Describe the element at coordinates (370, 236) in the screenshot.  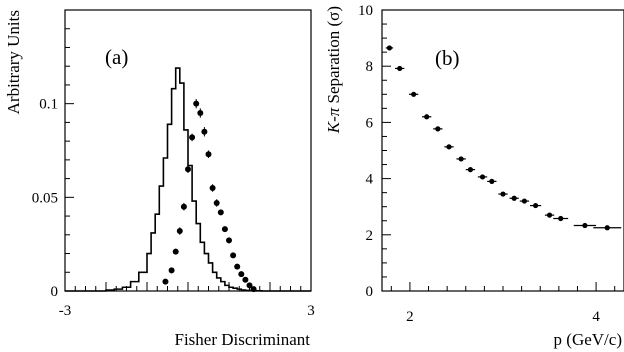
I see `b-y-tick-label: 2` at that location.